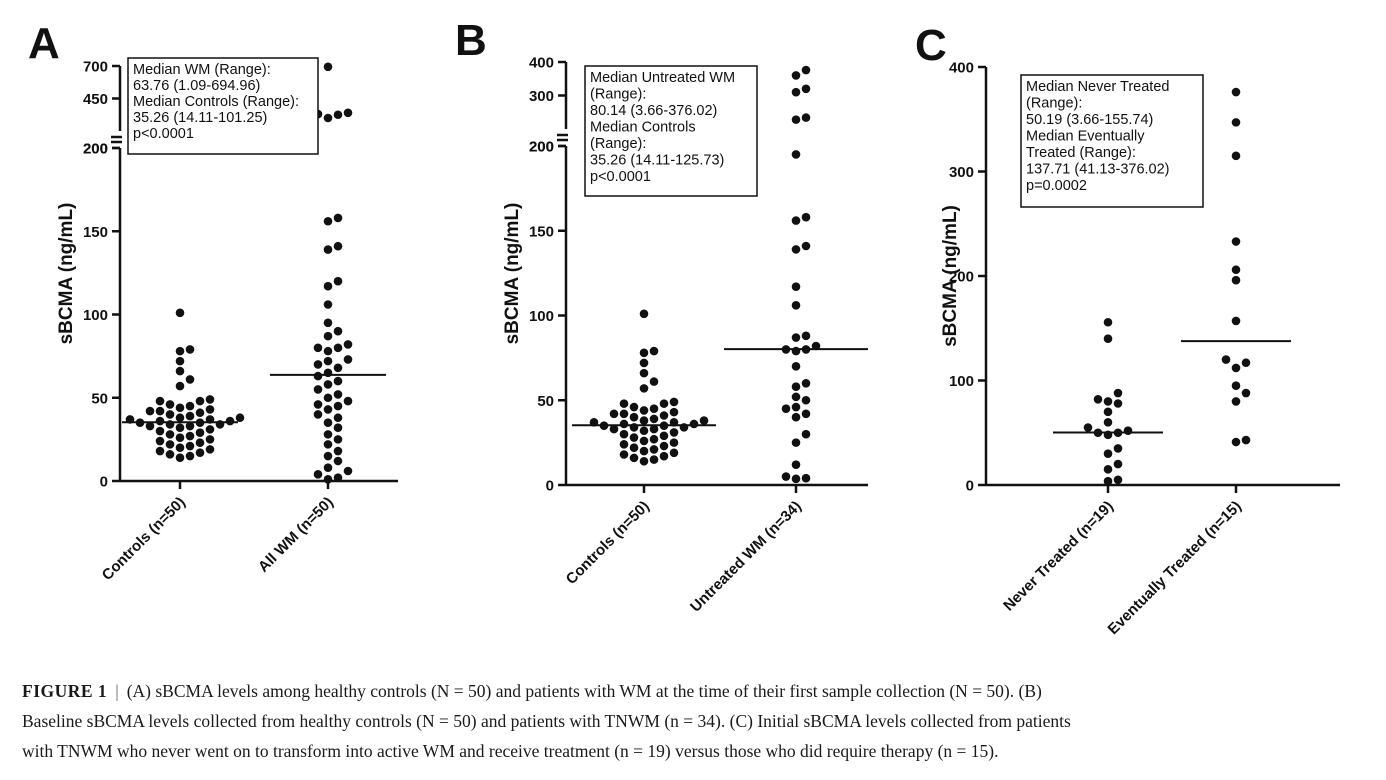 Image resolution: width=1386 pixels, height=780 pixels. Describe the element at coordinates (1097, 87) in the screenshot. I see `stats-annotation-line: Median Never Treated` at that location.